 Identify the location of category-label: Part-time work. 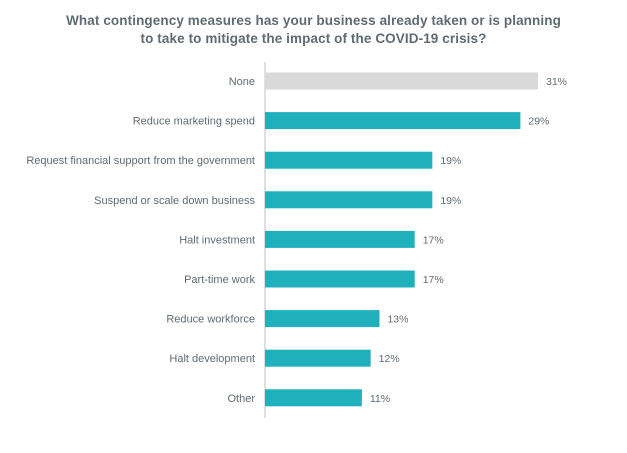
(219, 280).